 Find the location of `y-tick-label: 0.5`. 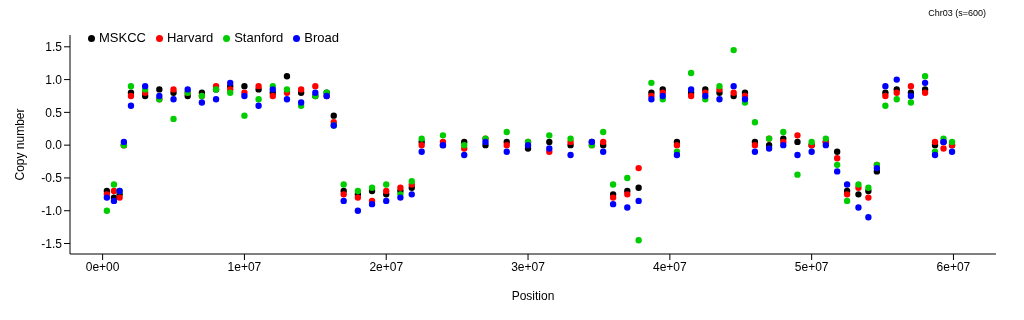

y-tick-label: 0.5 is located at coordinates (54, 112).